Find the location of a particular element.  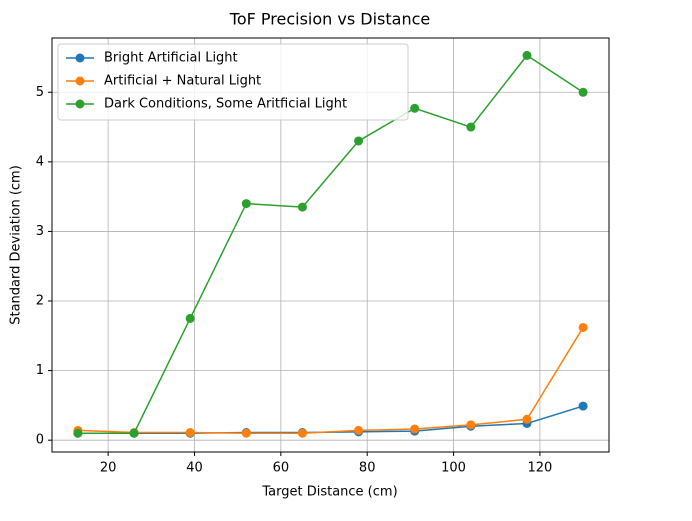

x-tick-label: 60 is located at coordinates (281, 468).